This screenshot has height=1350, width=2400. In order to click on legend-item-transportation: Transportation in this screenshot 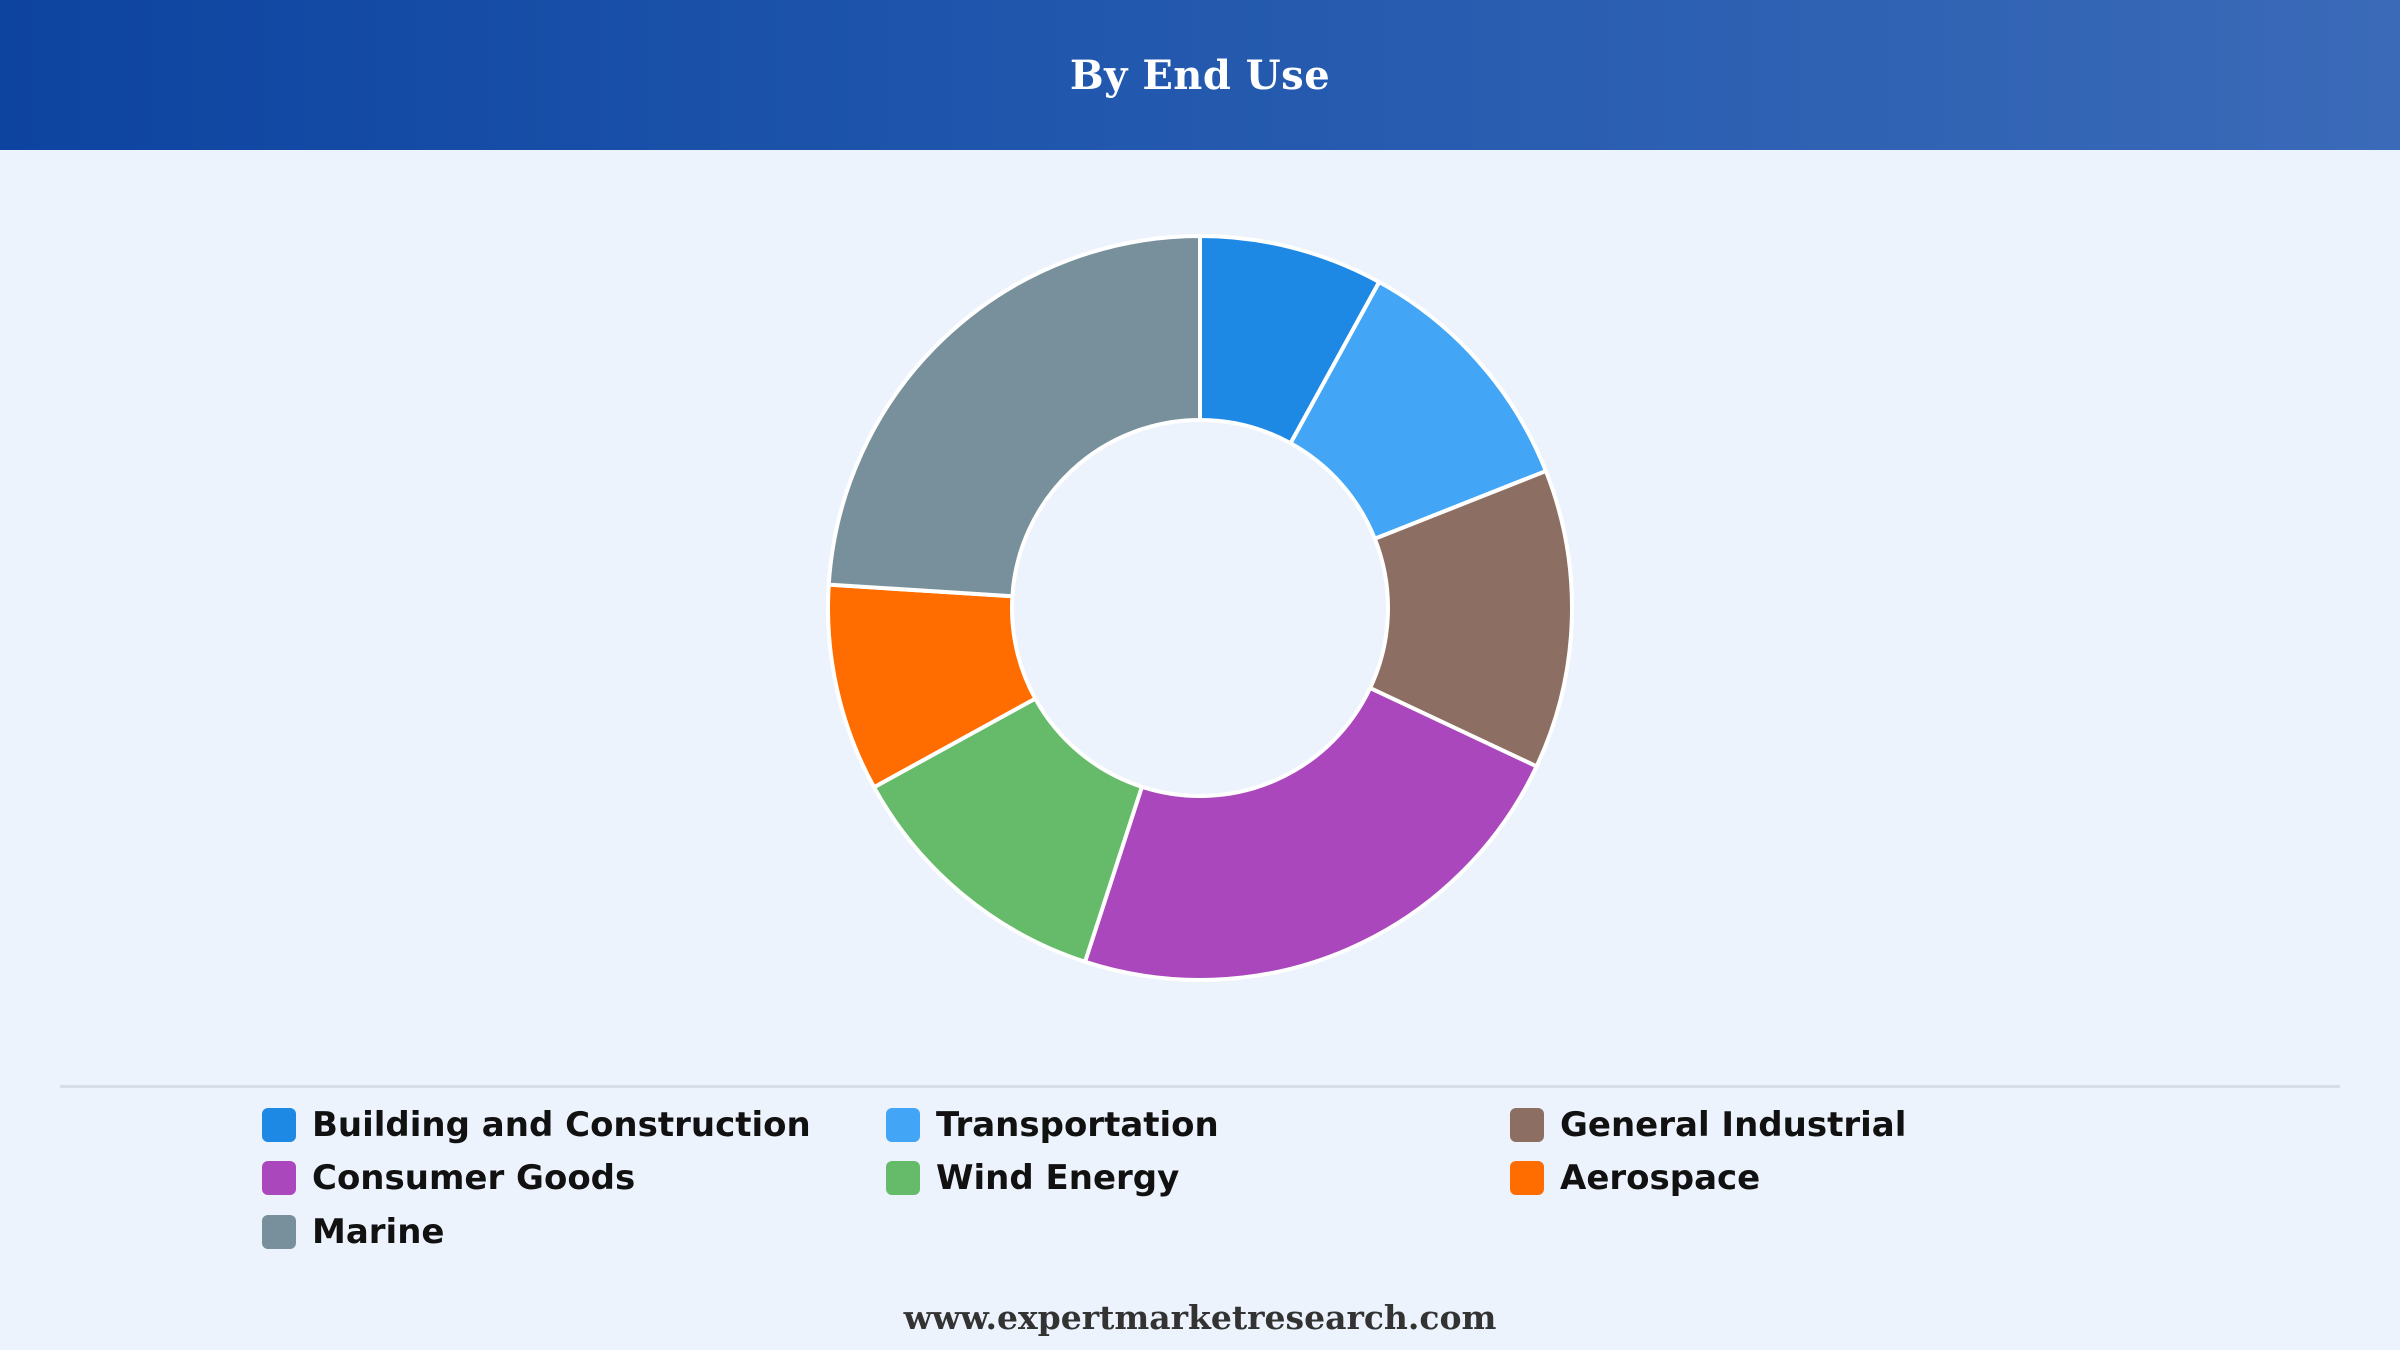, I will do `click(1198, 1125)`.